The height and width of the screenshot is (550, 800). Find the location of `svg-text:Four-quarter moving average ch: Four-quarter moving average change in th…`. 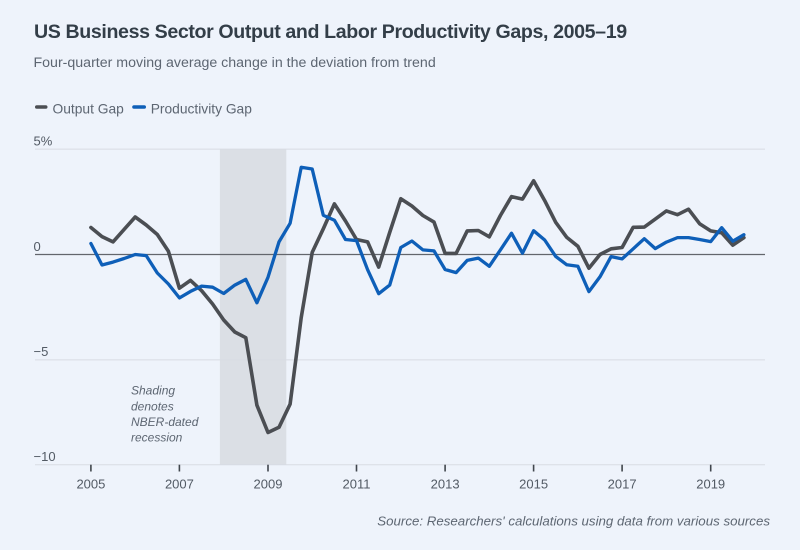

svg-text:Four-quarter moving average ch: Four-quarter moving average change in th… is located at coordinates (235, 63).